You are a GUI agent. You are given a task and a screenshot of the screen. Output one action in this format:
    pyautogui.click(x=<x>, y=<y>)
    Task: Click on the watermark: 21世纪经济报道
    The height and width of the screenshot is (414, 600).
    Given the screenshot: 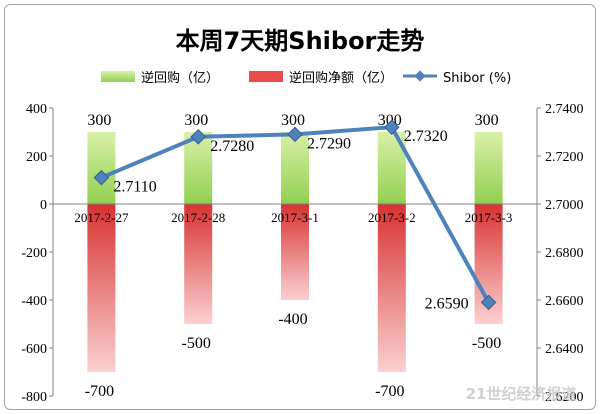 What is the action you would take?
    pyautogui.click(x=521, y=394)
    